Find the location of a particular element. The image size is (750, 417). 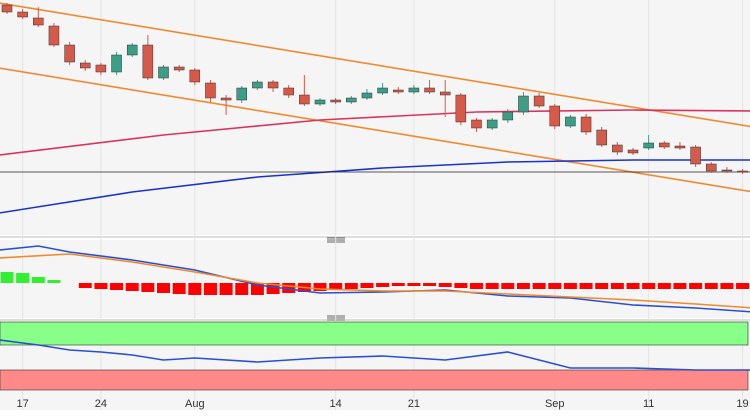

x-tick-label: 19 is located at coordinates (742, 404).